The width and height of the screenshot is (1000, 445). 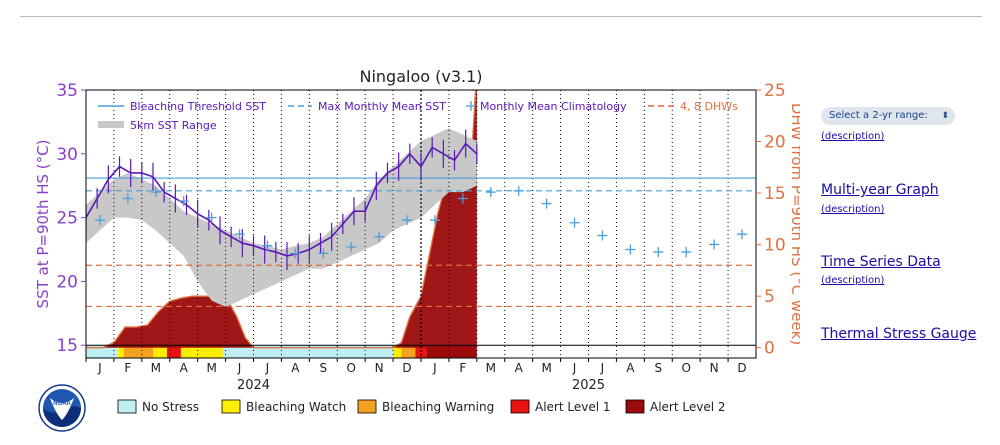 I want to click on multi-year-graph-wrap: Multi-year Graph, so click(x=880, y=190).